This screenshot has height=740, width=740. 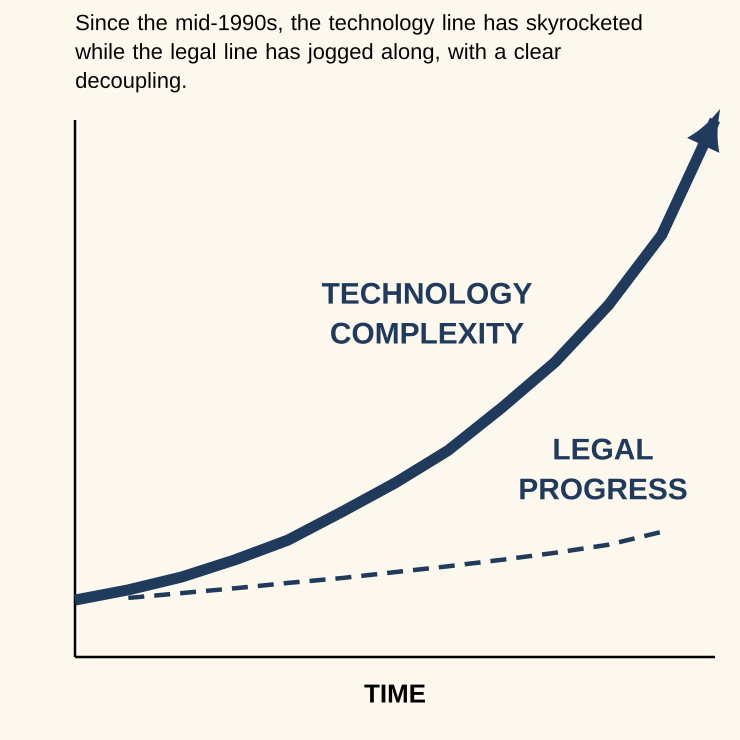 I want to click on series-label: TECHNOLOGY COMPLEXITY, so click(x=427, y=313).